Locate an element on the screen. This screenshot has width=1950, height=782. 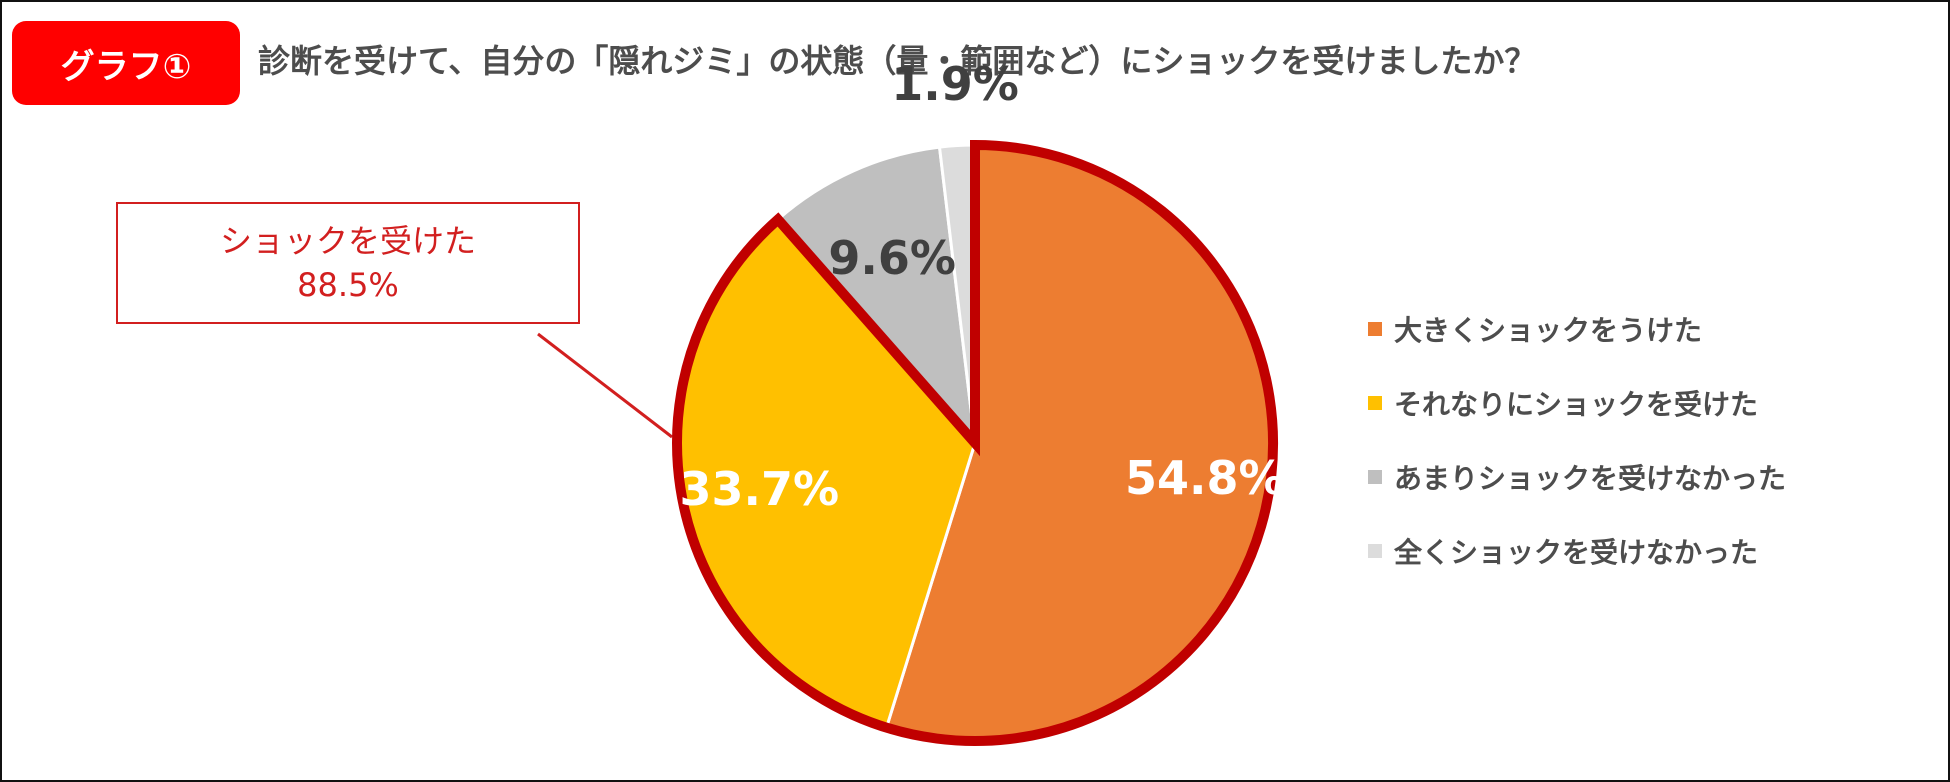
slice-little-shock is located at coordinates (876, 296).